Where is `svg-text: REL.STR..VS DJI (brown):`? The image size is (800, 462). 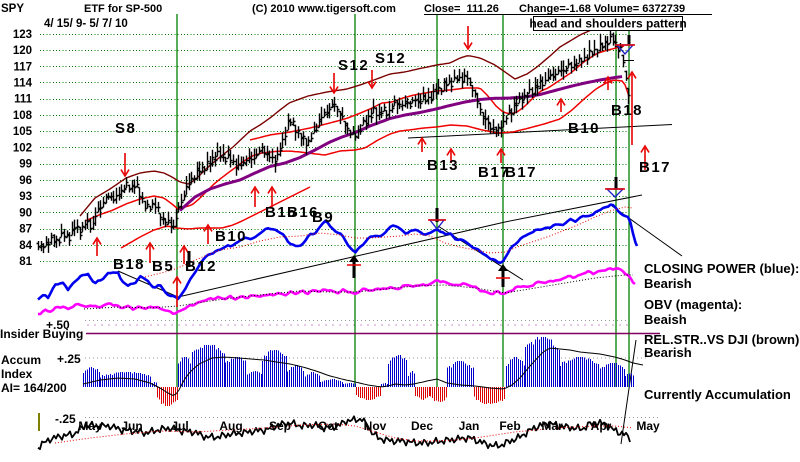 svg-text: REL.STR..VS DJI (brown): is located at coordinates (722, 339).